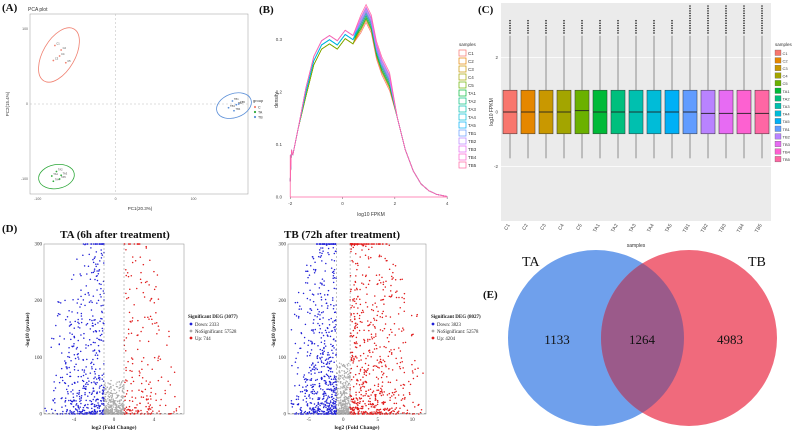 The image size is (792, 437). I want to click on volcano-y-tick: 0, so click(285, 415).